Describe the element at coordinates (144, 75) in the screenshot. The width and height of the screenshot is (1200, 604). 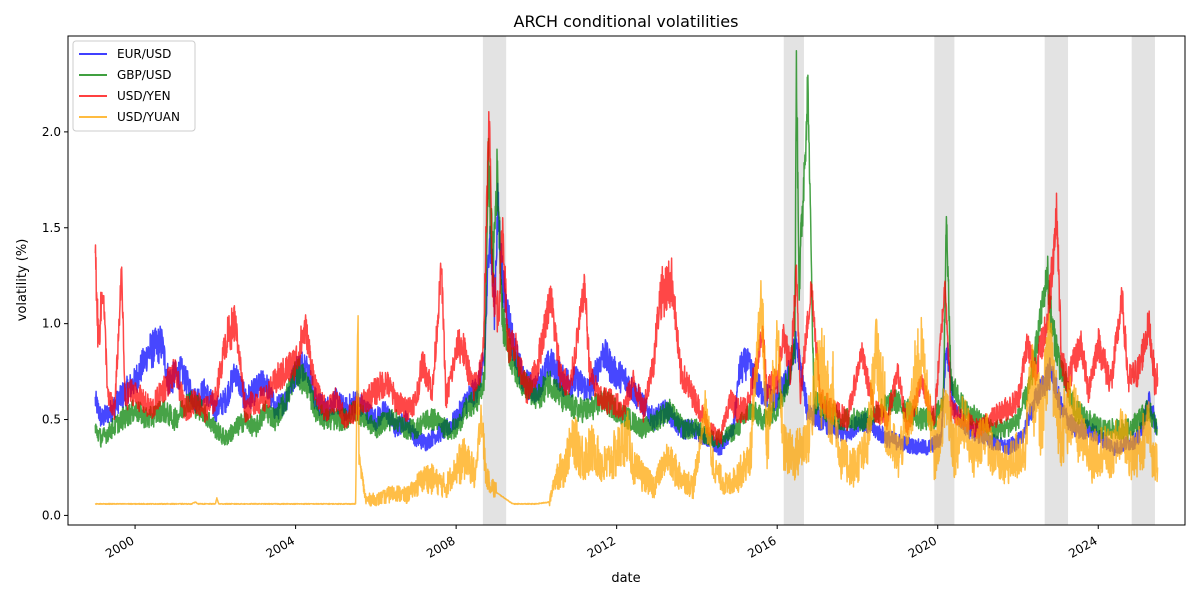
I see `legend-label-gbp-usd: GBP/USD` at that location.